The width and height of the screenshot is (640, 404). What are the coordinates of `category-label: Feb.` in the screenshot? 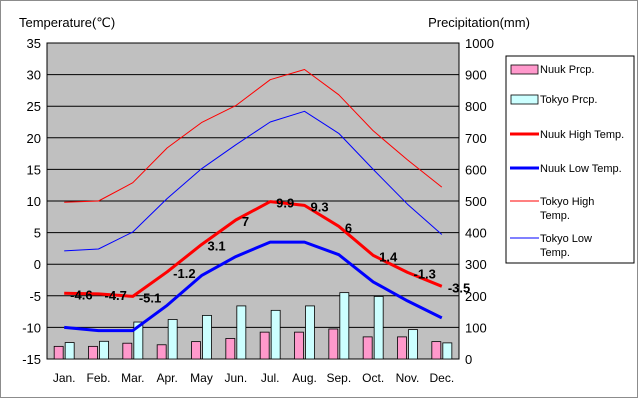 It's located at (98, 378).